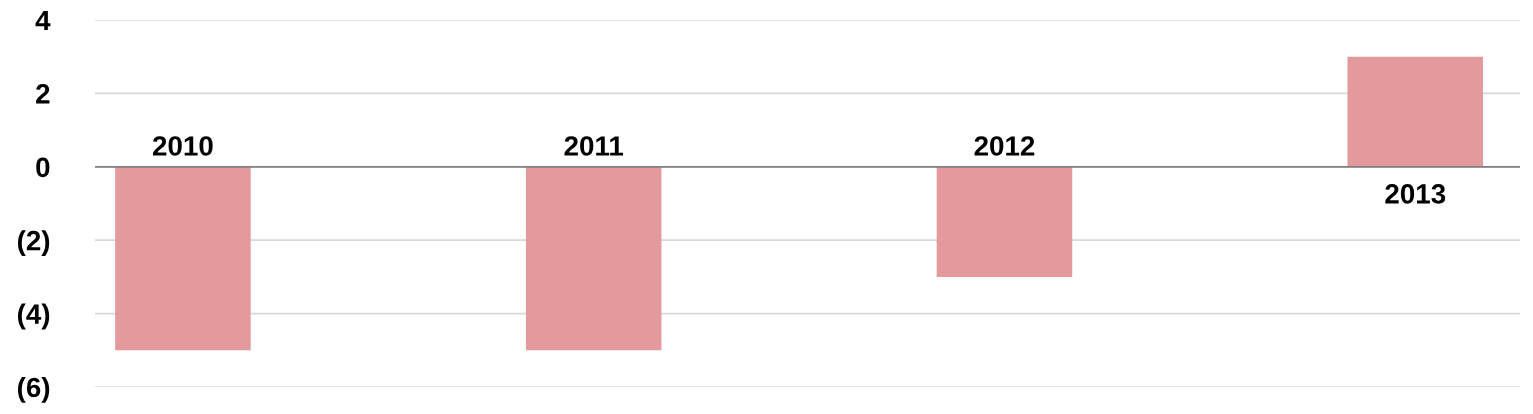 The width and height of the screenshot is (1533, 414). Describe the element at coordinates (33, 243) in the screenshot. I see `y-tick-label: (2)` at that location.